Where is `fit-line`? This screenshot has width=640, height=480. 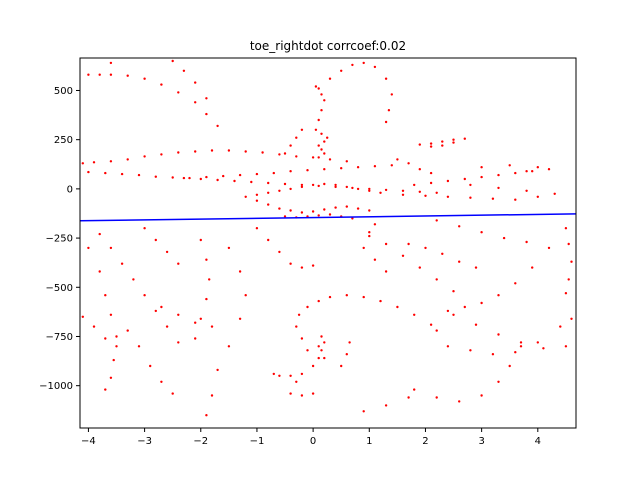
fit-line is located at coordinates (328, 217).